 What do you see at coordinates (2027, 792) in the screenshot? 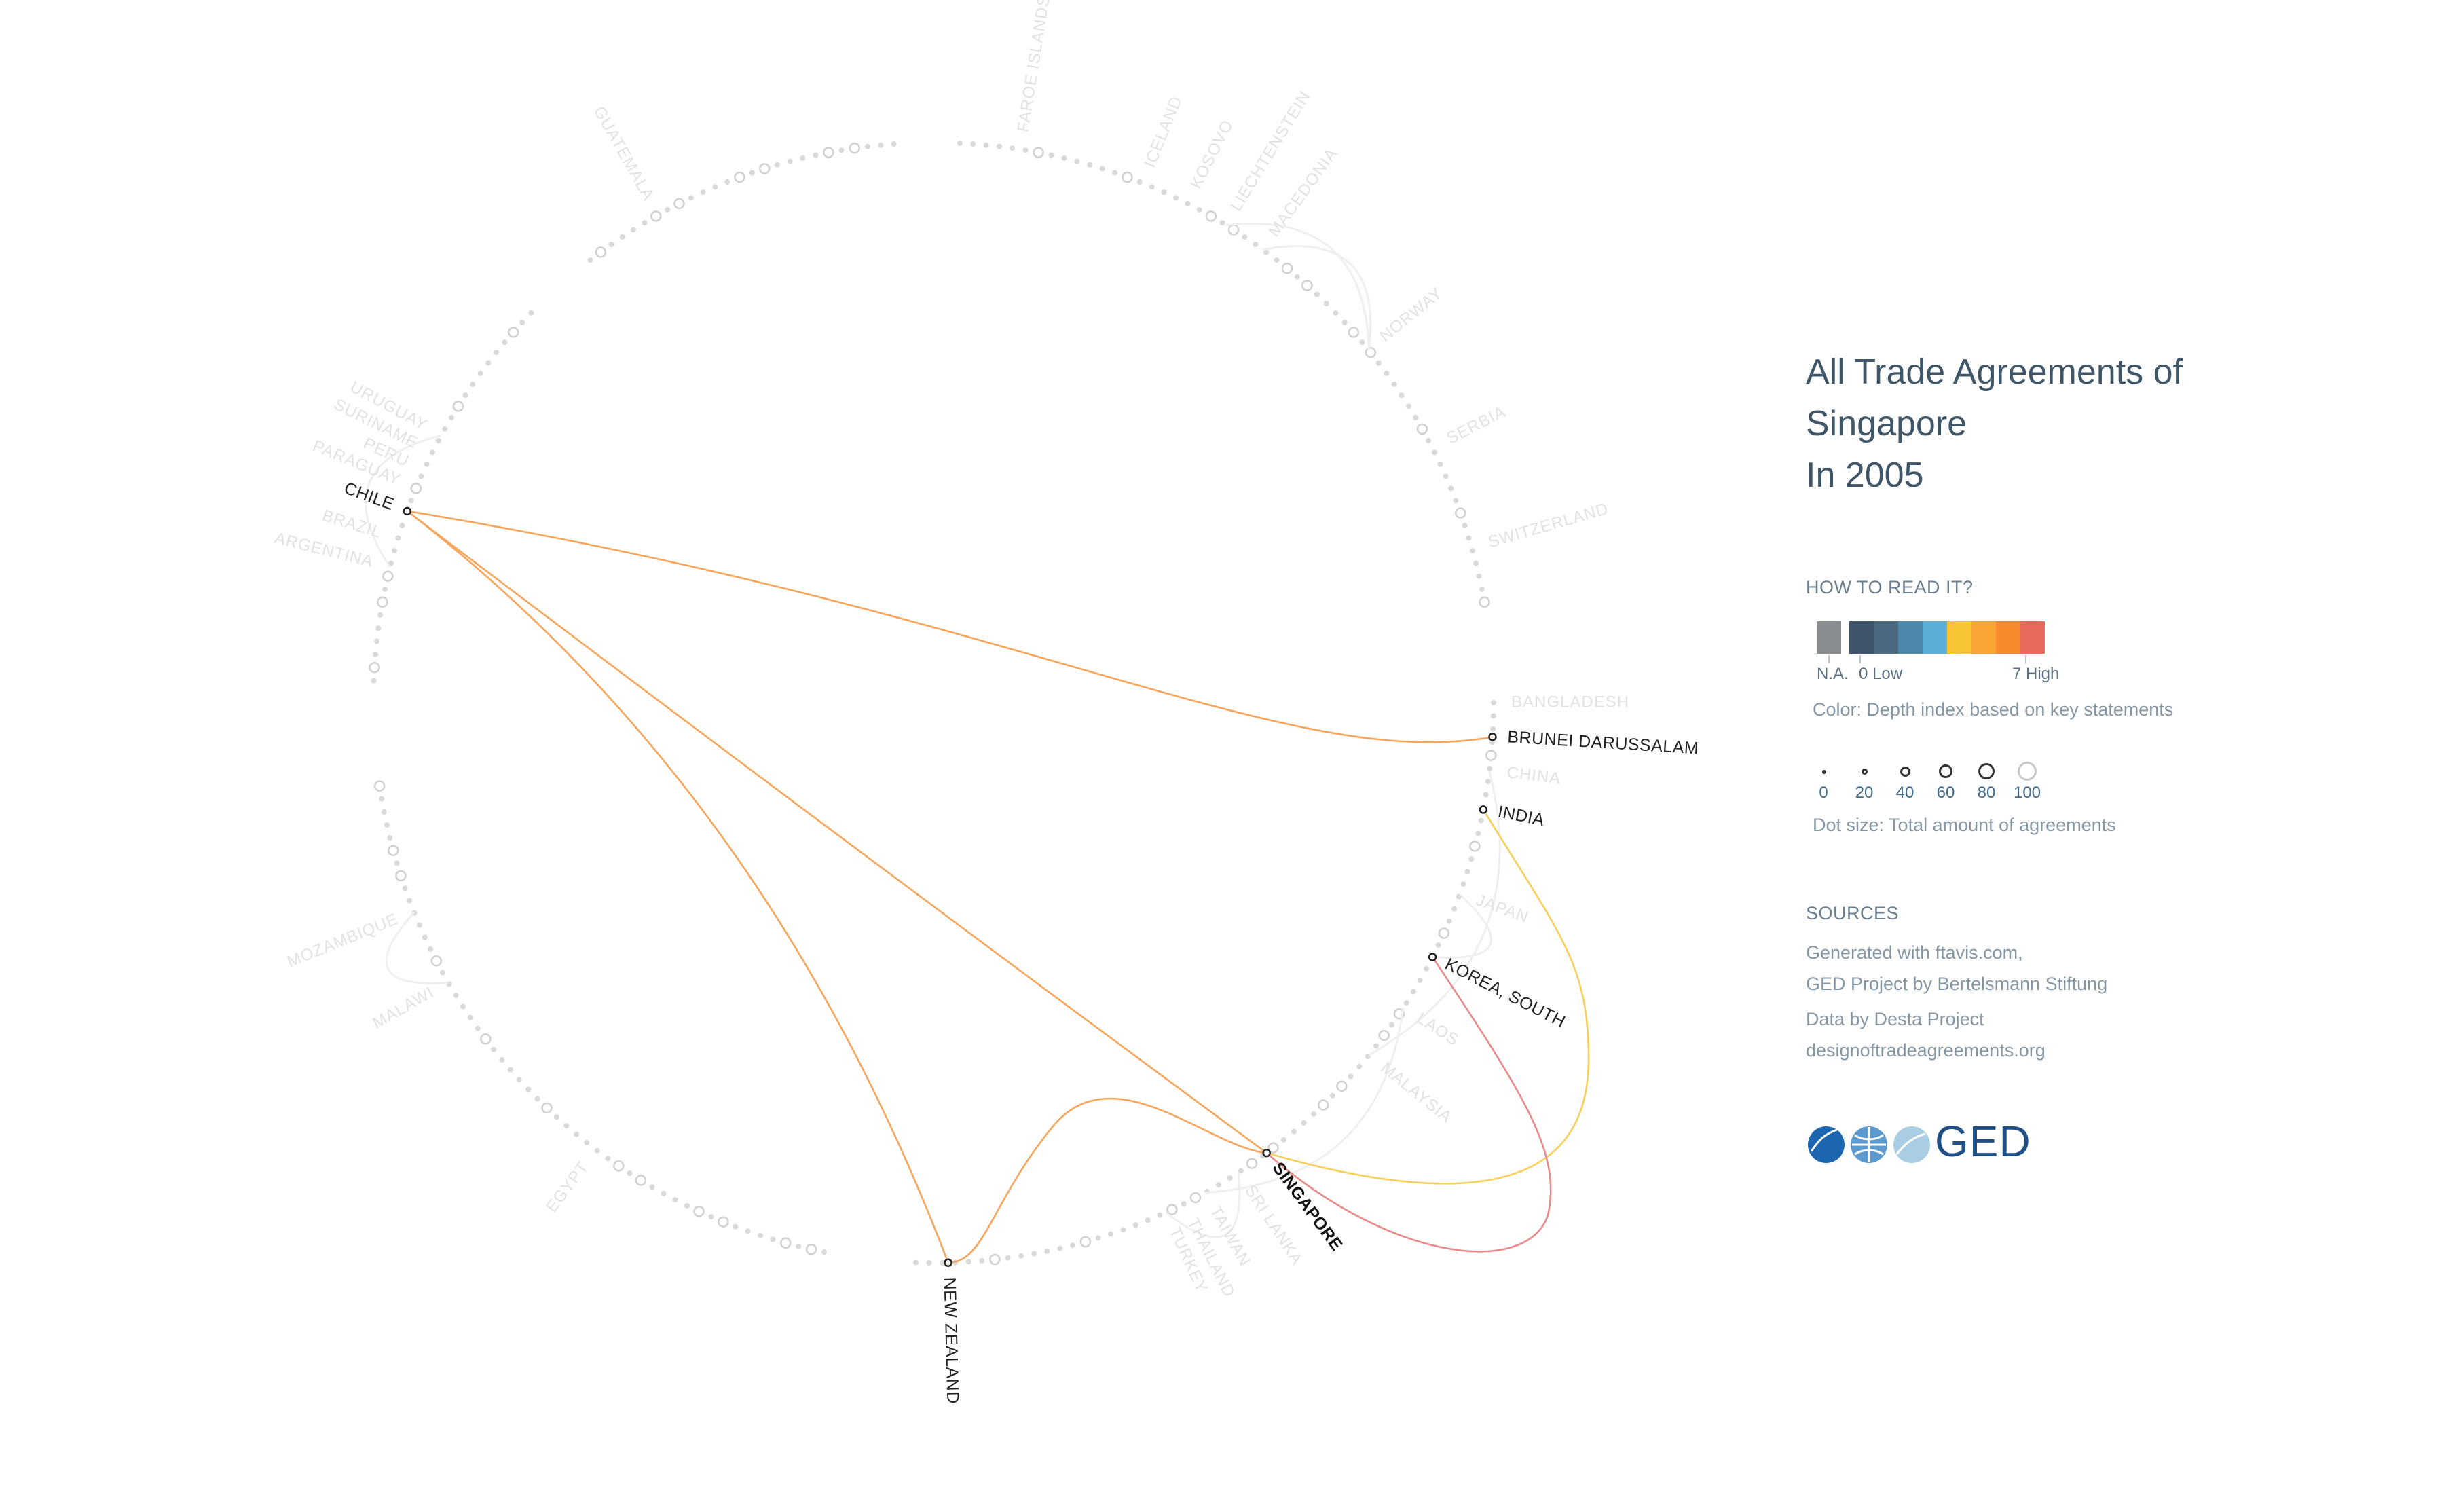
I see `dot-size-label: 100` at bounding box center [2027, 792].